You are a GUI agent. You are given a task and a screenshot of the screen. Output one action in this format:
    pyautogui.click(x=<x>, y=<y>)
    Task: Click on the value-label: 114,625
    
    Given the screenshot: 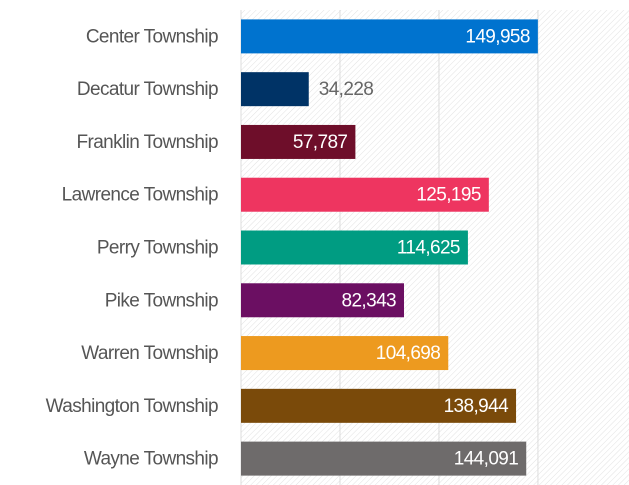 What is the action you would take?
    pyautogui.click(x=428, y=248)
    